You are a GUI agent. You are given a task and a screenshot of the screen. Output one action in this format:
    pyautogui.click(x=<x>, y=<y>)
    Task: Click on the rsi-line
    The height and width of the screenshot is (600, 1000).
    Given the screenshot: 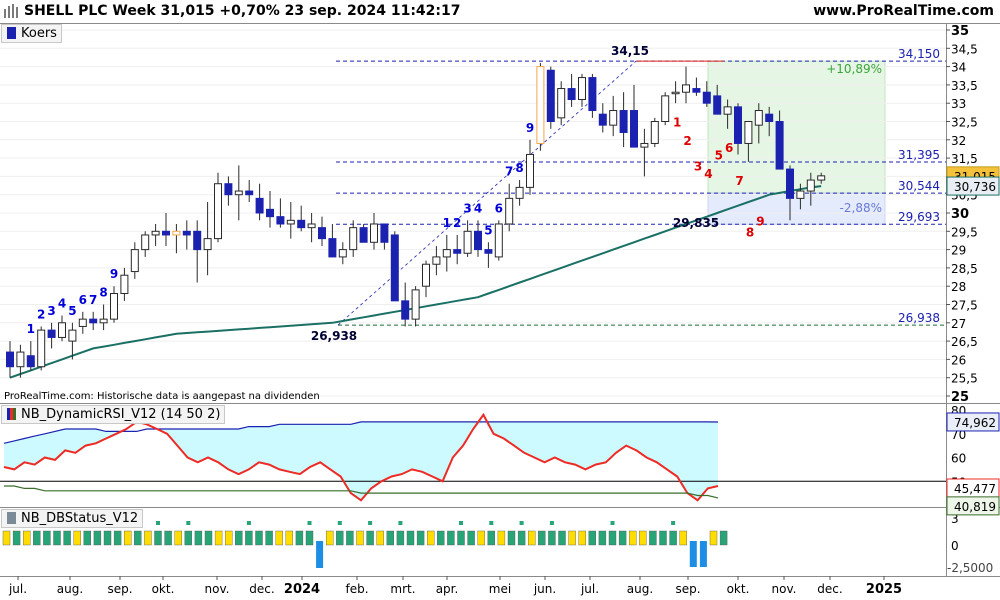 What is the action you would take?
    pyautogui.click(x=361, y=457)
    